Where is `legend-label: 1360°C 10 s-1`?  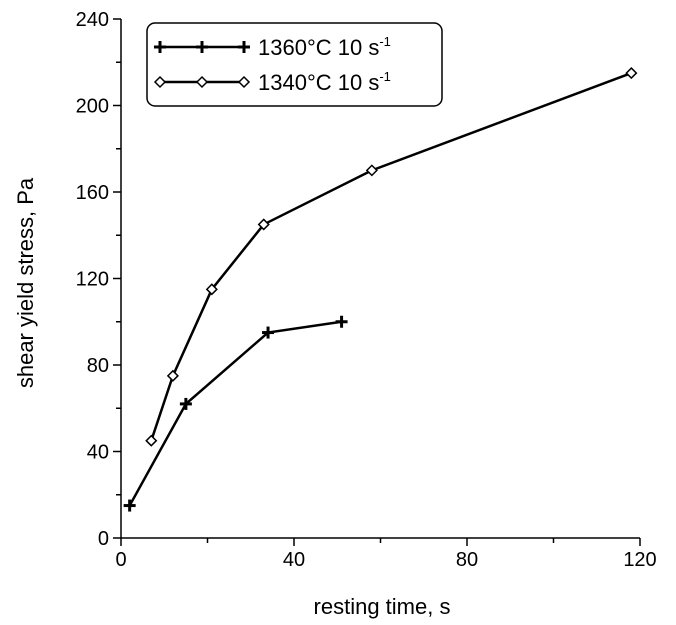 legend-label: 1360°C 10 s-1 is located at coordinates (324, 47).